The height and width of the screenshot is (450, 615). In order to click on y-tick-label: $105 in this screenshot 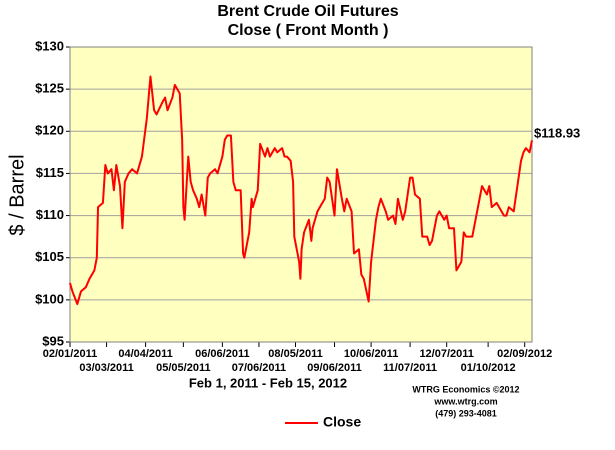, I will do `click(49, 256)`.